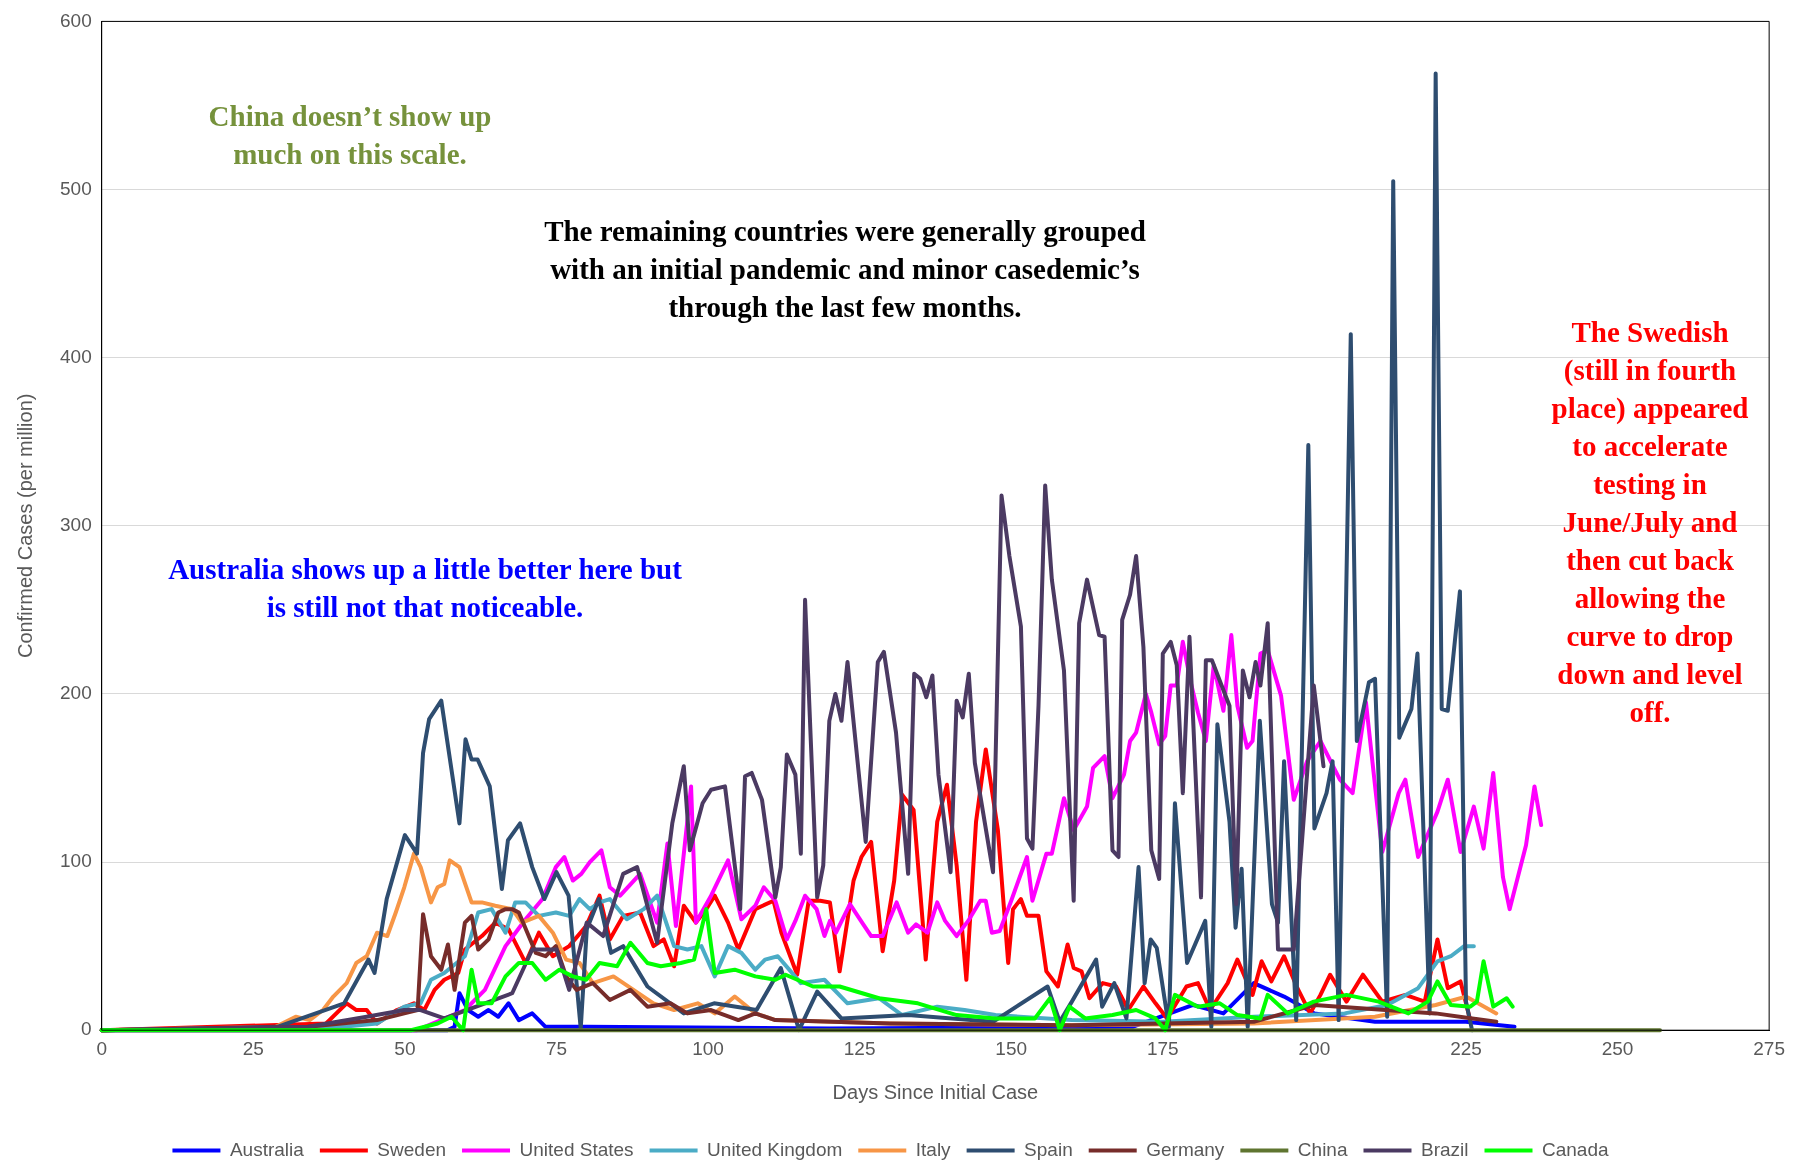 The width and height of the screenshot is (1793, 1170). Describe the element at coordinates (86, 1029) in the screenshot. I see `y-tick-label: 0` at that location.